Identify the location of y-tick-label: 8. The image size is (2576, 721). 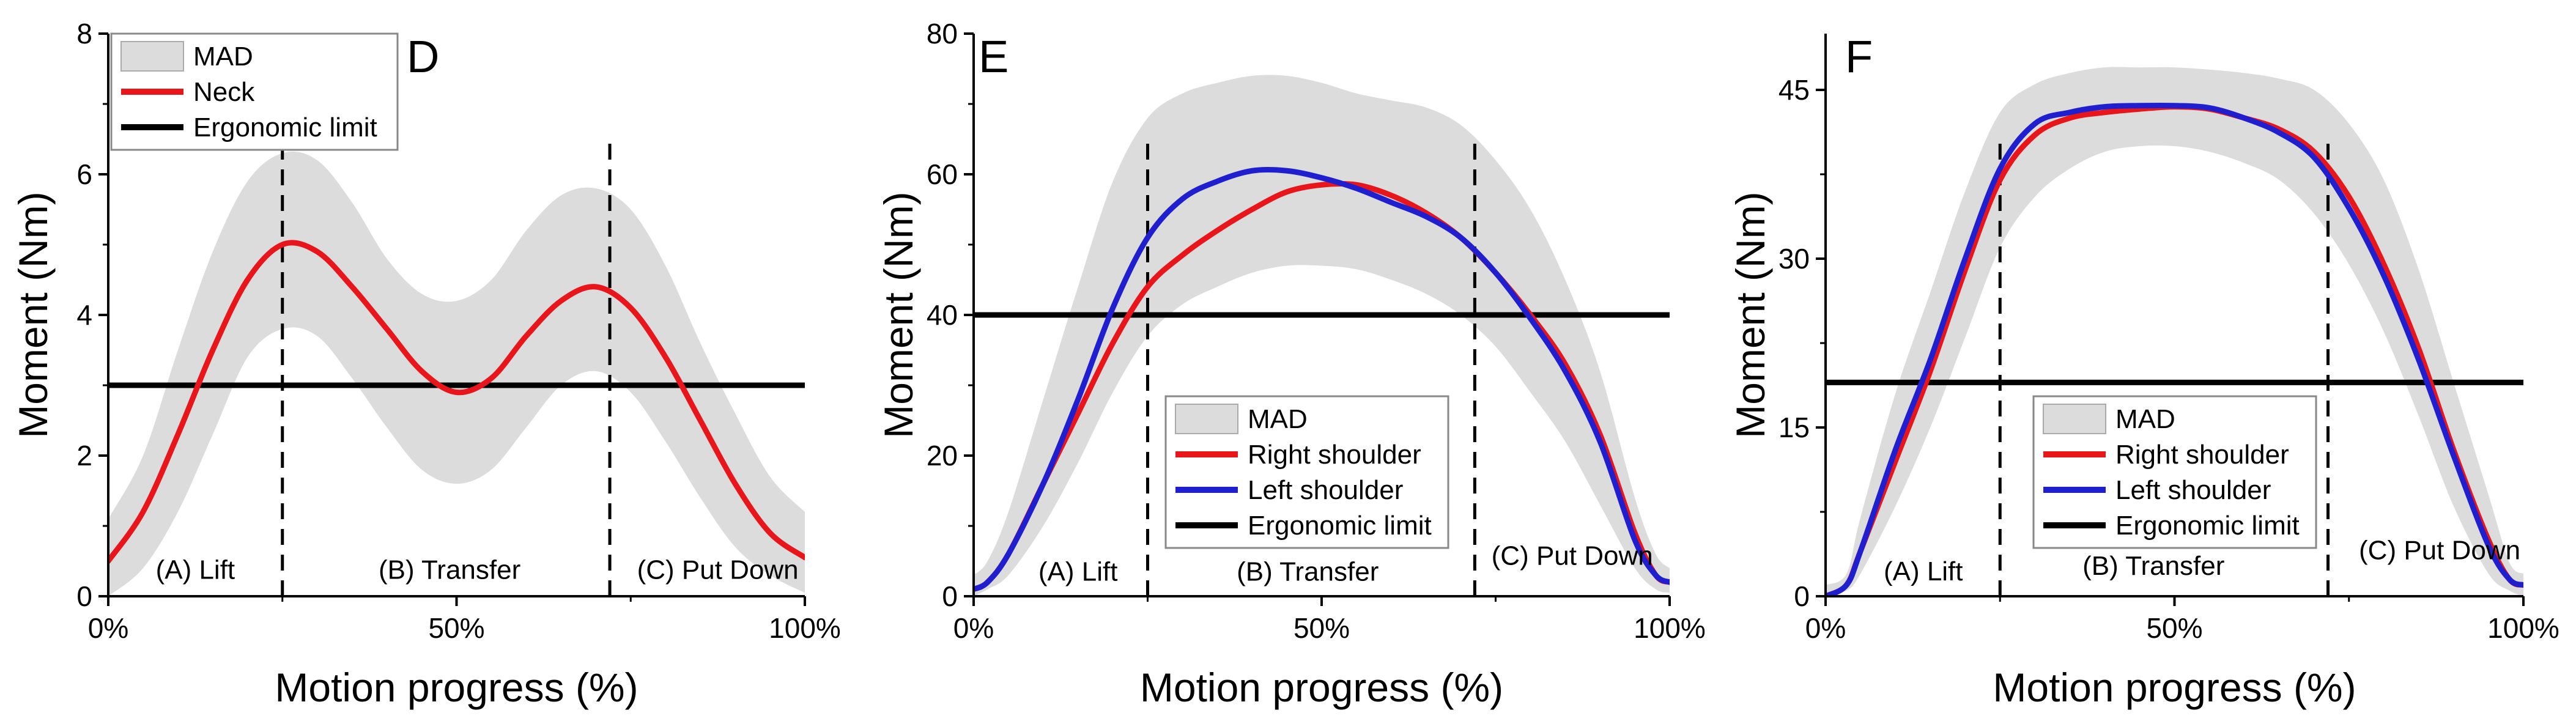
(84, 34).